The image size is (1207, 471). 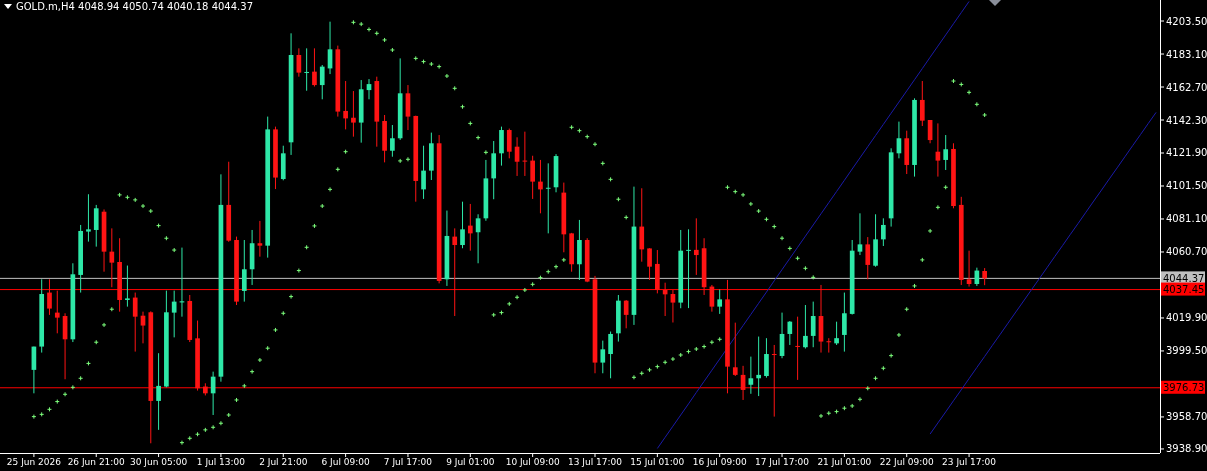 What do you see at coordinates (1186, 54) in the screenshot?
I see `y-tick-label: 4183.10` at bounding box center [1186, 54].